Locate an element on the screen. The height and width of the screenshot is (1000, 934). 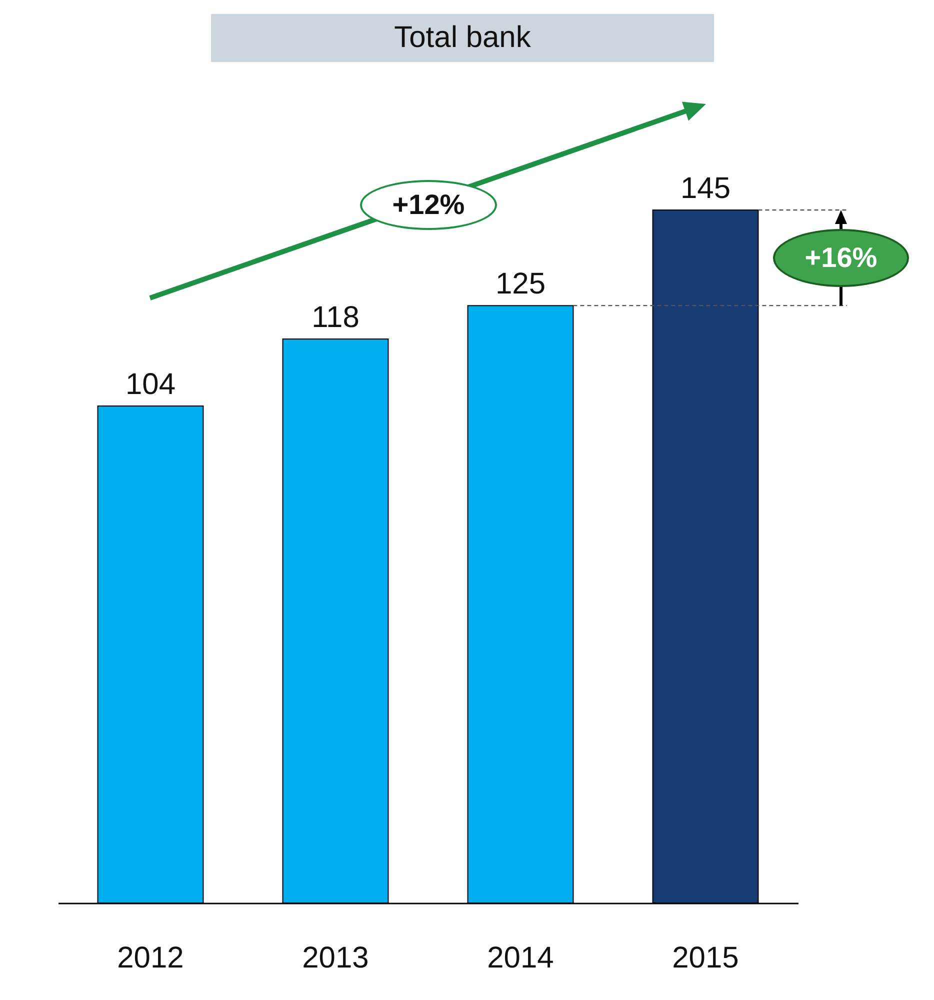
data-label: 118 is located at coordinates (336, 317).